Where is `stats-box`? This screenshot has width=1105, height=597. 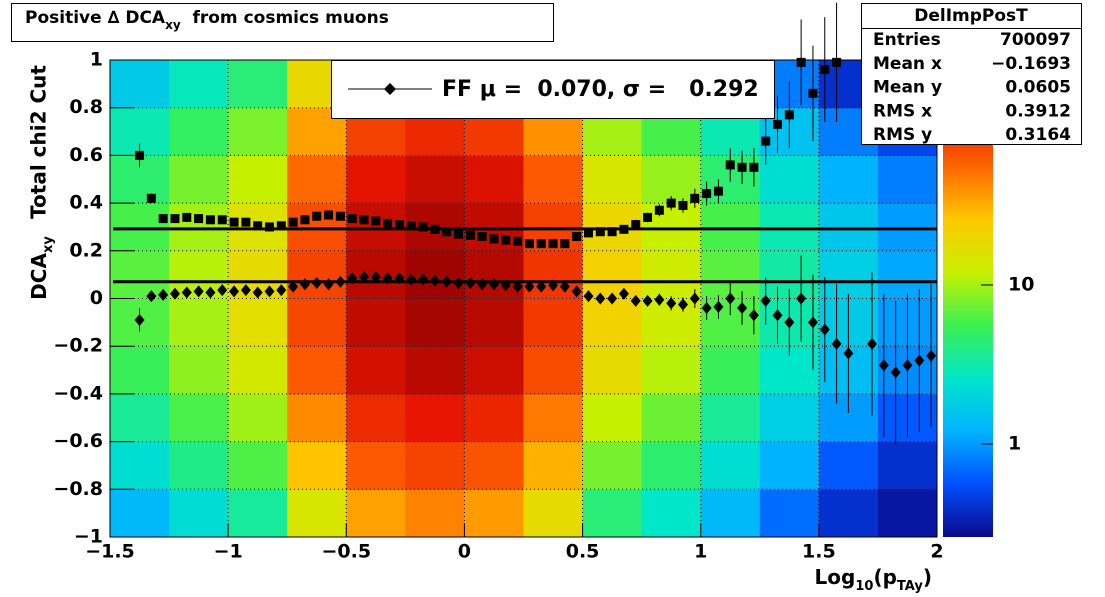
stats-box is located at coordinates (971, 74).